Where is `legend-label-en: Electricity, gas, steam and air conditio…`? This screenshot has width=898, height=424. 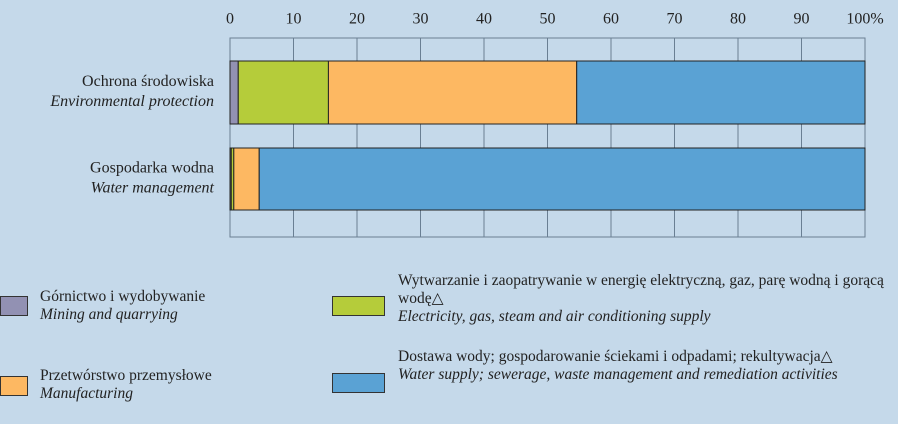
legend-label-en: Electricity, gas, steam and air conditio… is located at coordinates (554, 316).